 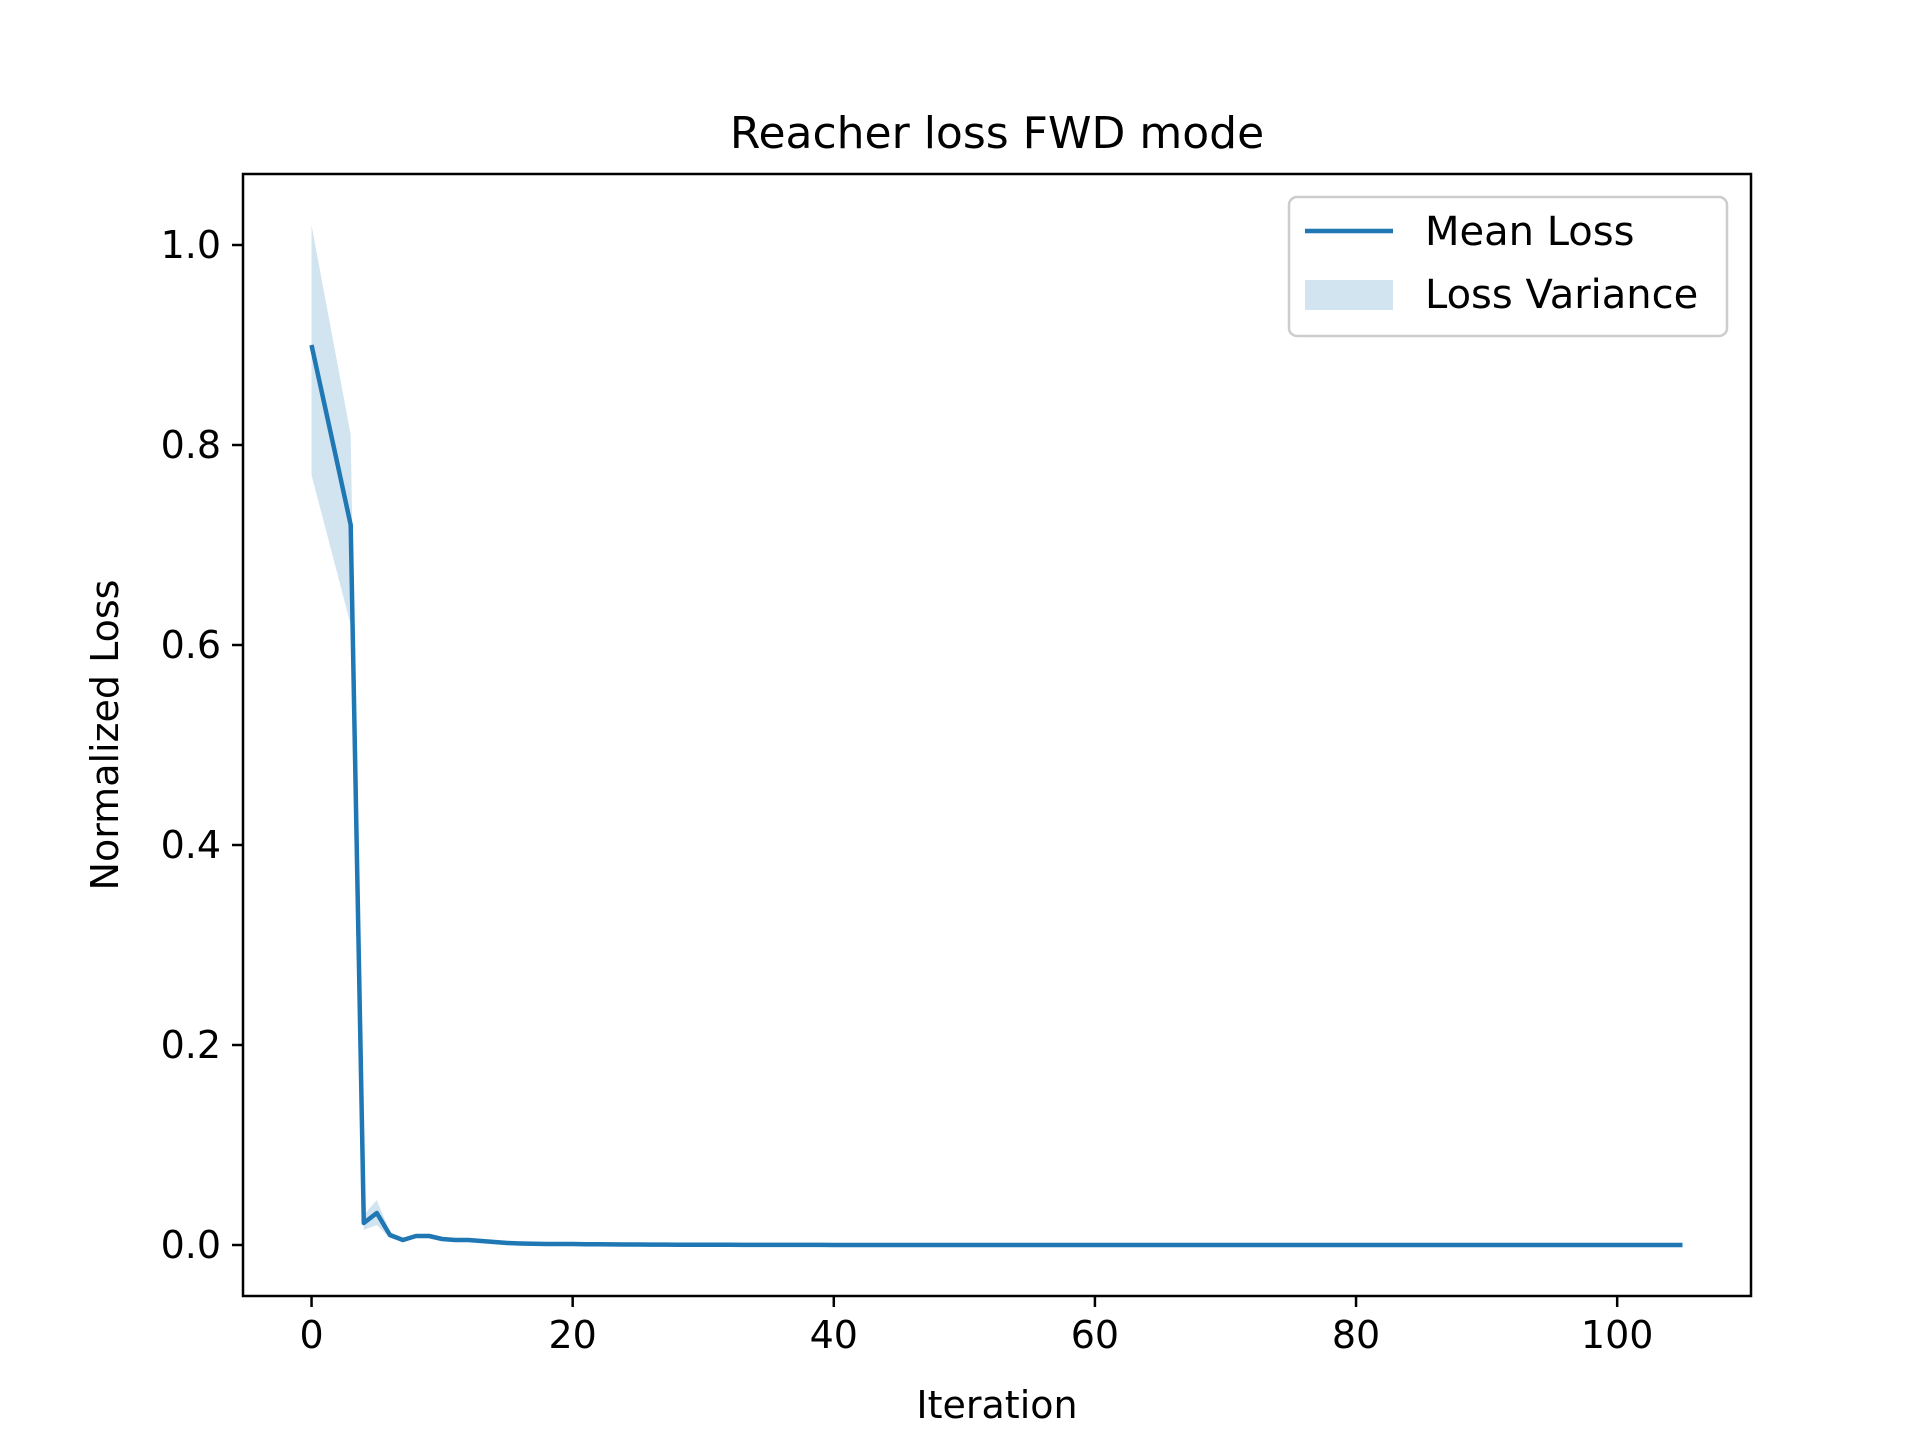 I want to click on x-tick-label: 0, so click(x=311, y=1335).